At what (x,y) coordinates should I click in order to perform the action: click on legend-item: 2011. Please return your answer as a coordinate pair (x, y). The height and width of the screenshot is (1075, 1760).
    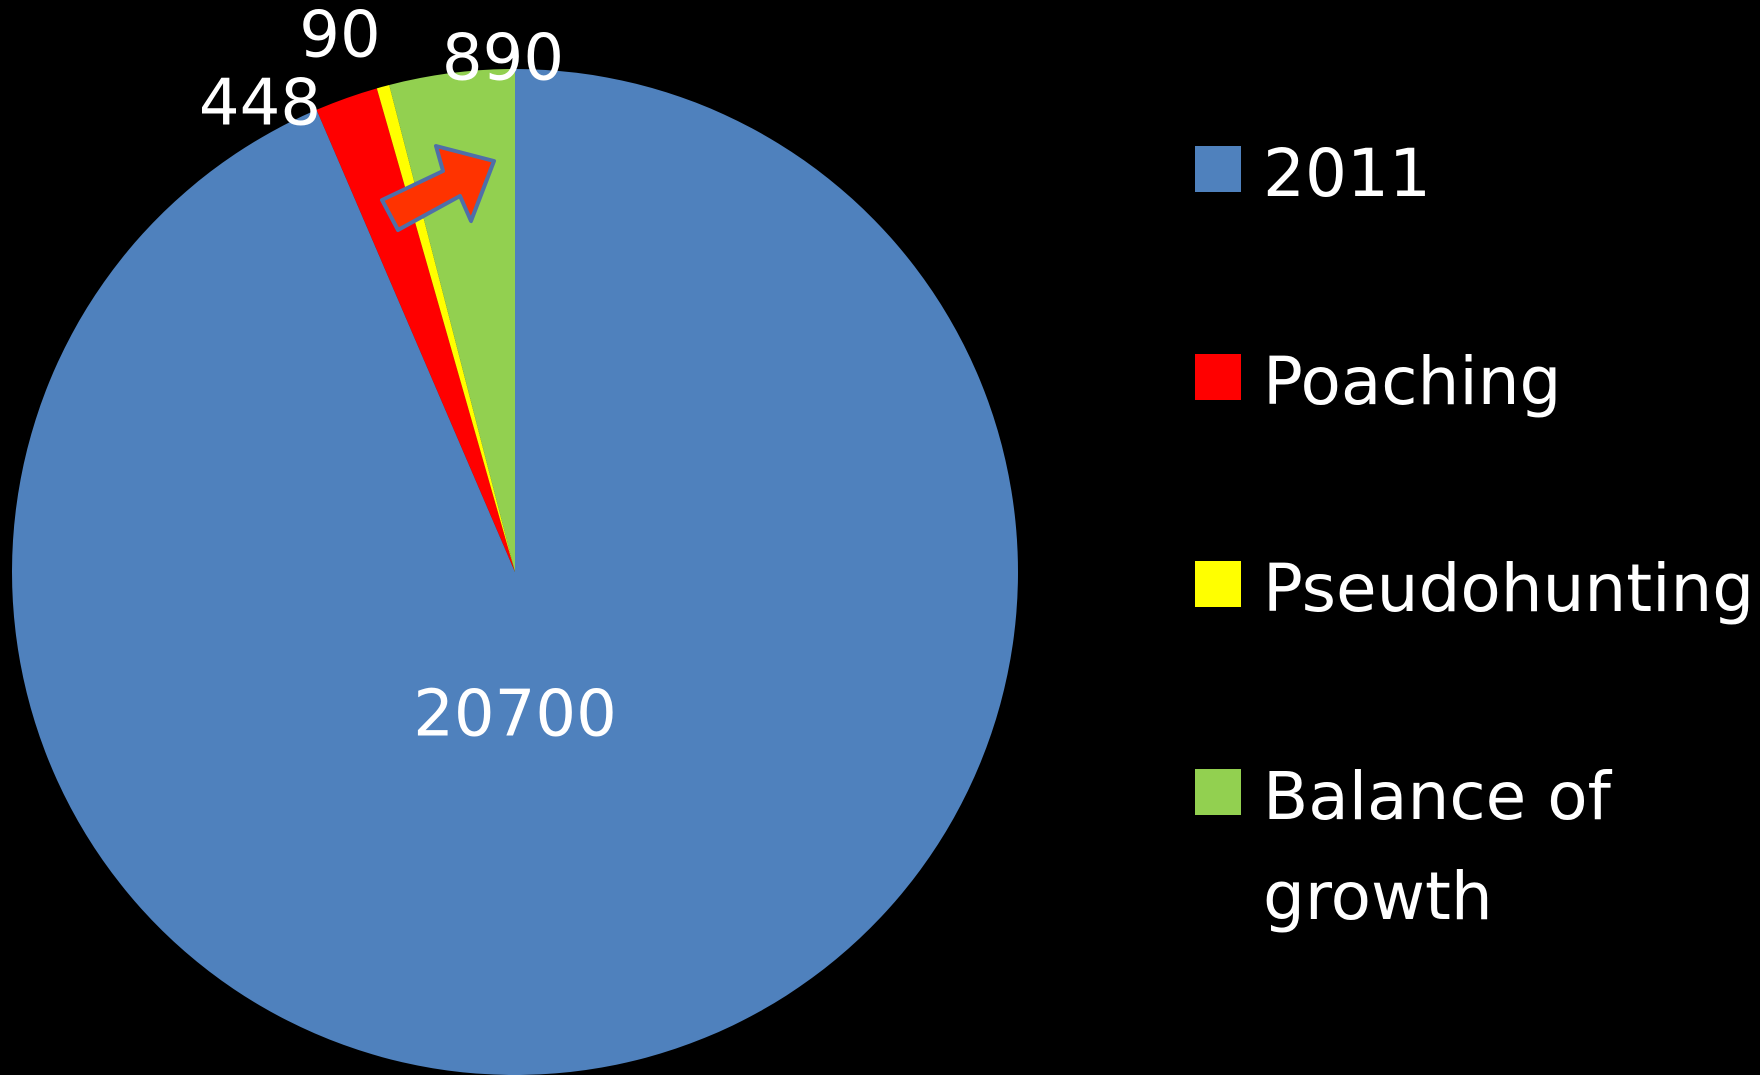
    Looking at the image, I should click on (1414, 174).